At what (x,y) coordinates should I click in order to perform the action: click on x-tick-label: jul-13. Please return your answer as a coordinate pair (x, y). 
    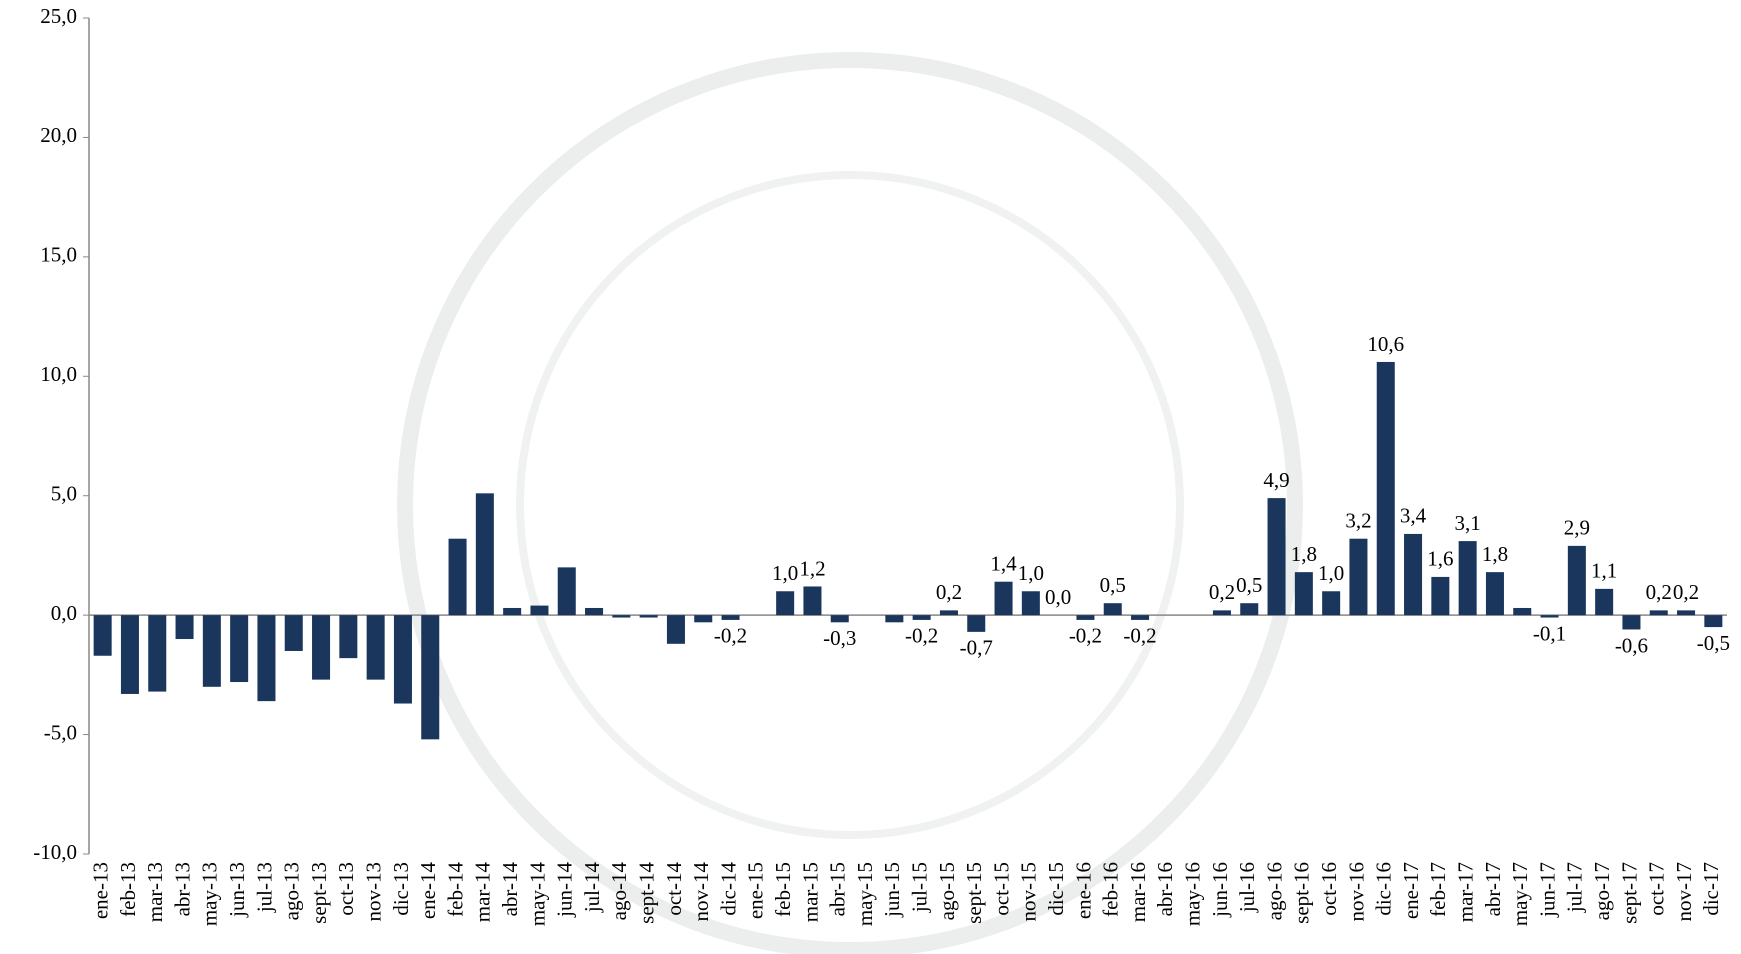
    Looking at the image, I should click on (264, 887).